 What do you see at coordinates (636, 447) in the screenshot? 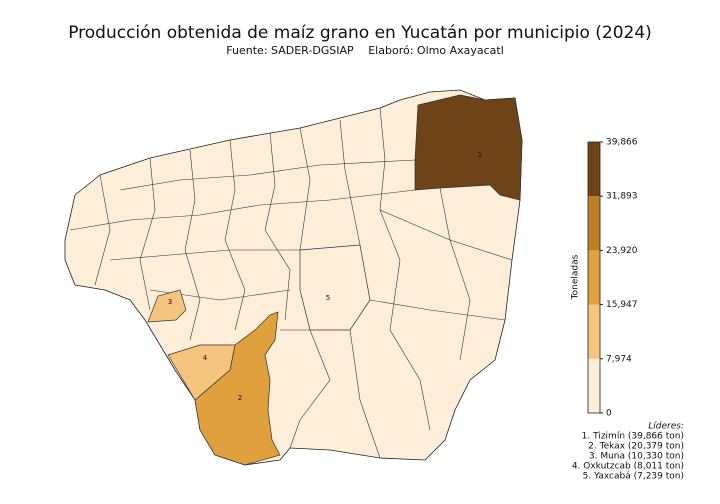
I see `leader-item: 2. Tekax (20,379 ton)` at bounding box center [636, 447].